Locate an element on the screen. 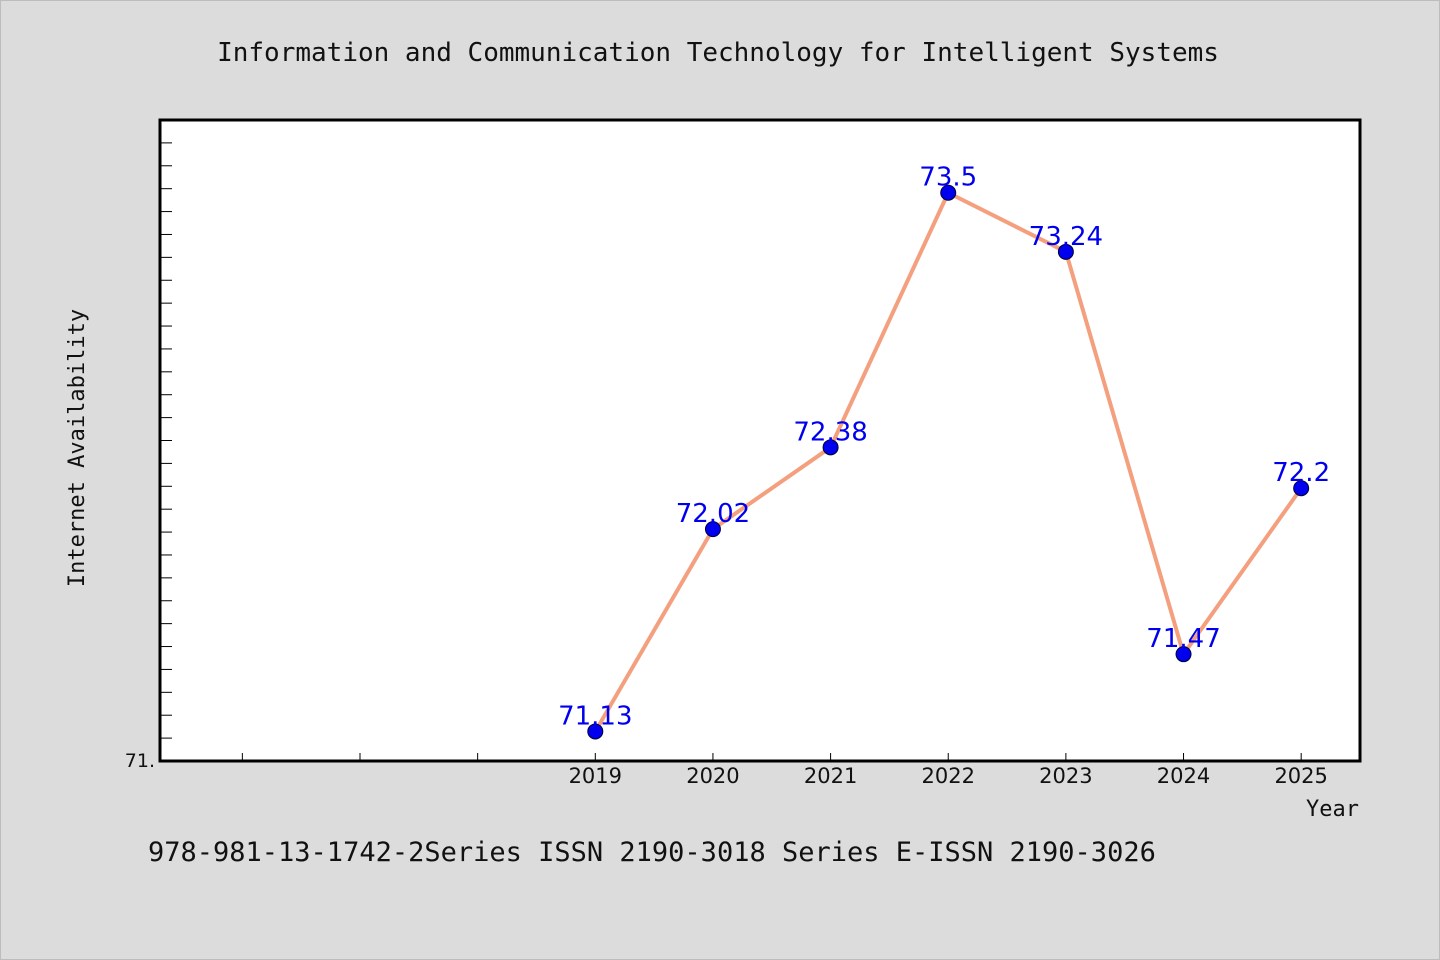  x-axis-ticks: 2019 2020 2021 2022 2023 2024 2025 is located at coordinates (784, 770).